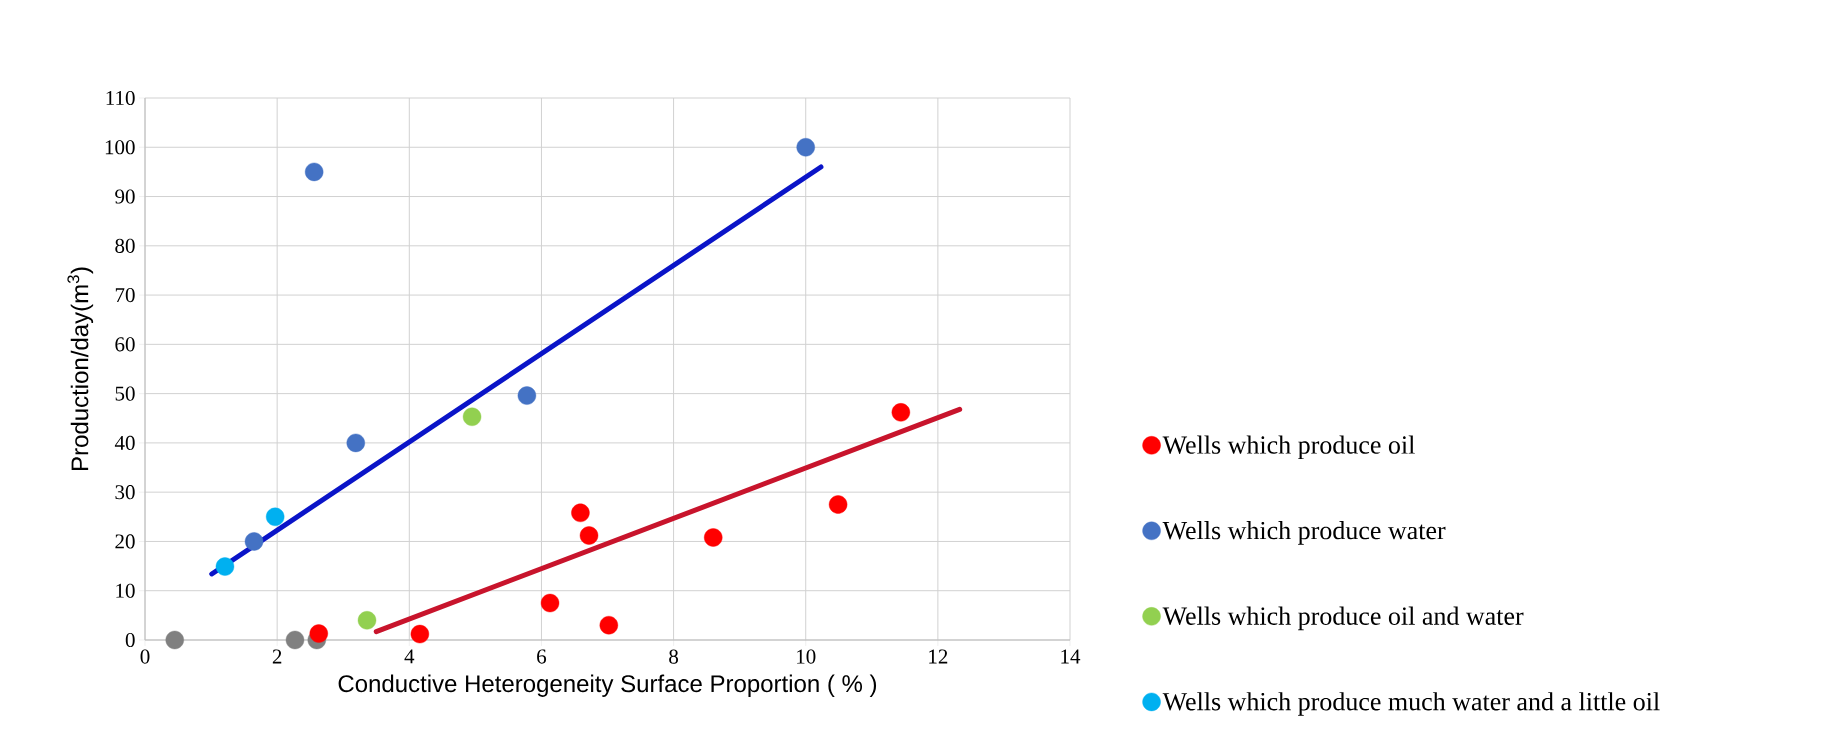  Describe the element at coordinates (120, 98) in the screenshot. I see `y-tick-label: 110` at that location.